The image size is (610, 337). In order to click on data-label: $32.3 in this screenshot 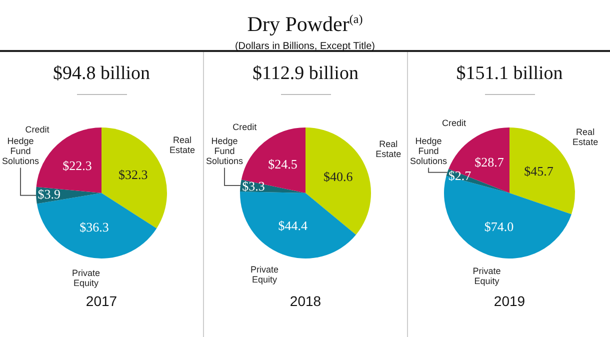, I will do `click(133, 174)`.